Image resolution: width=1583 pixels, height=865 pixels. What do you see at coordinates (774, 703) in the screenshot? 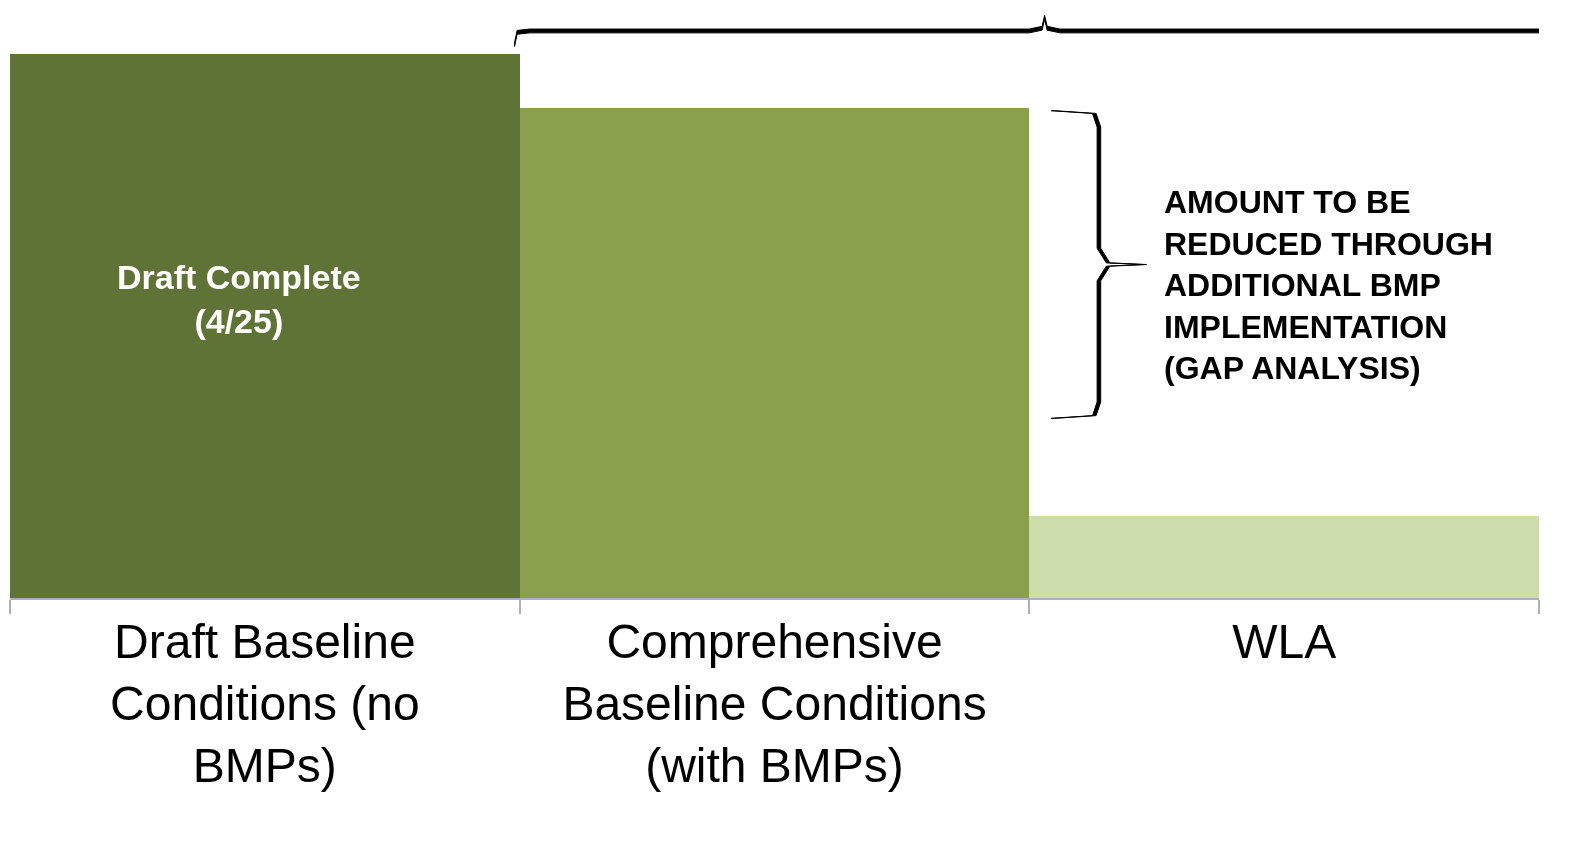
I see `x-tick-label: Comprehensive Baseline Conditions (with BMPs)` at bounding box center [774, 703].